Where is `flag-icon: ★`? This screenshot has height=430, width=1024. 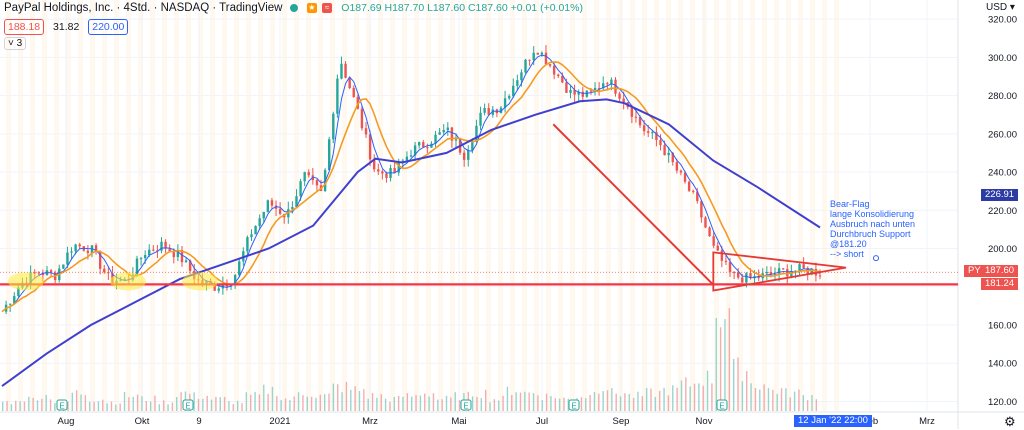
flag-icon: ★ is located at coordinates (311, 7).